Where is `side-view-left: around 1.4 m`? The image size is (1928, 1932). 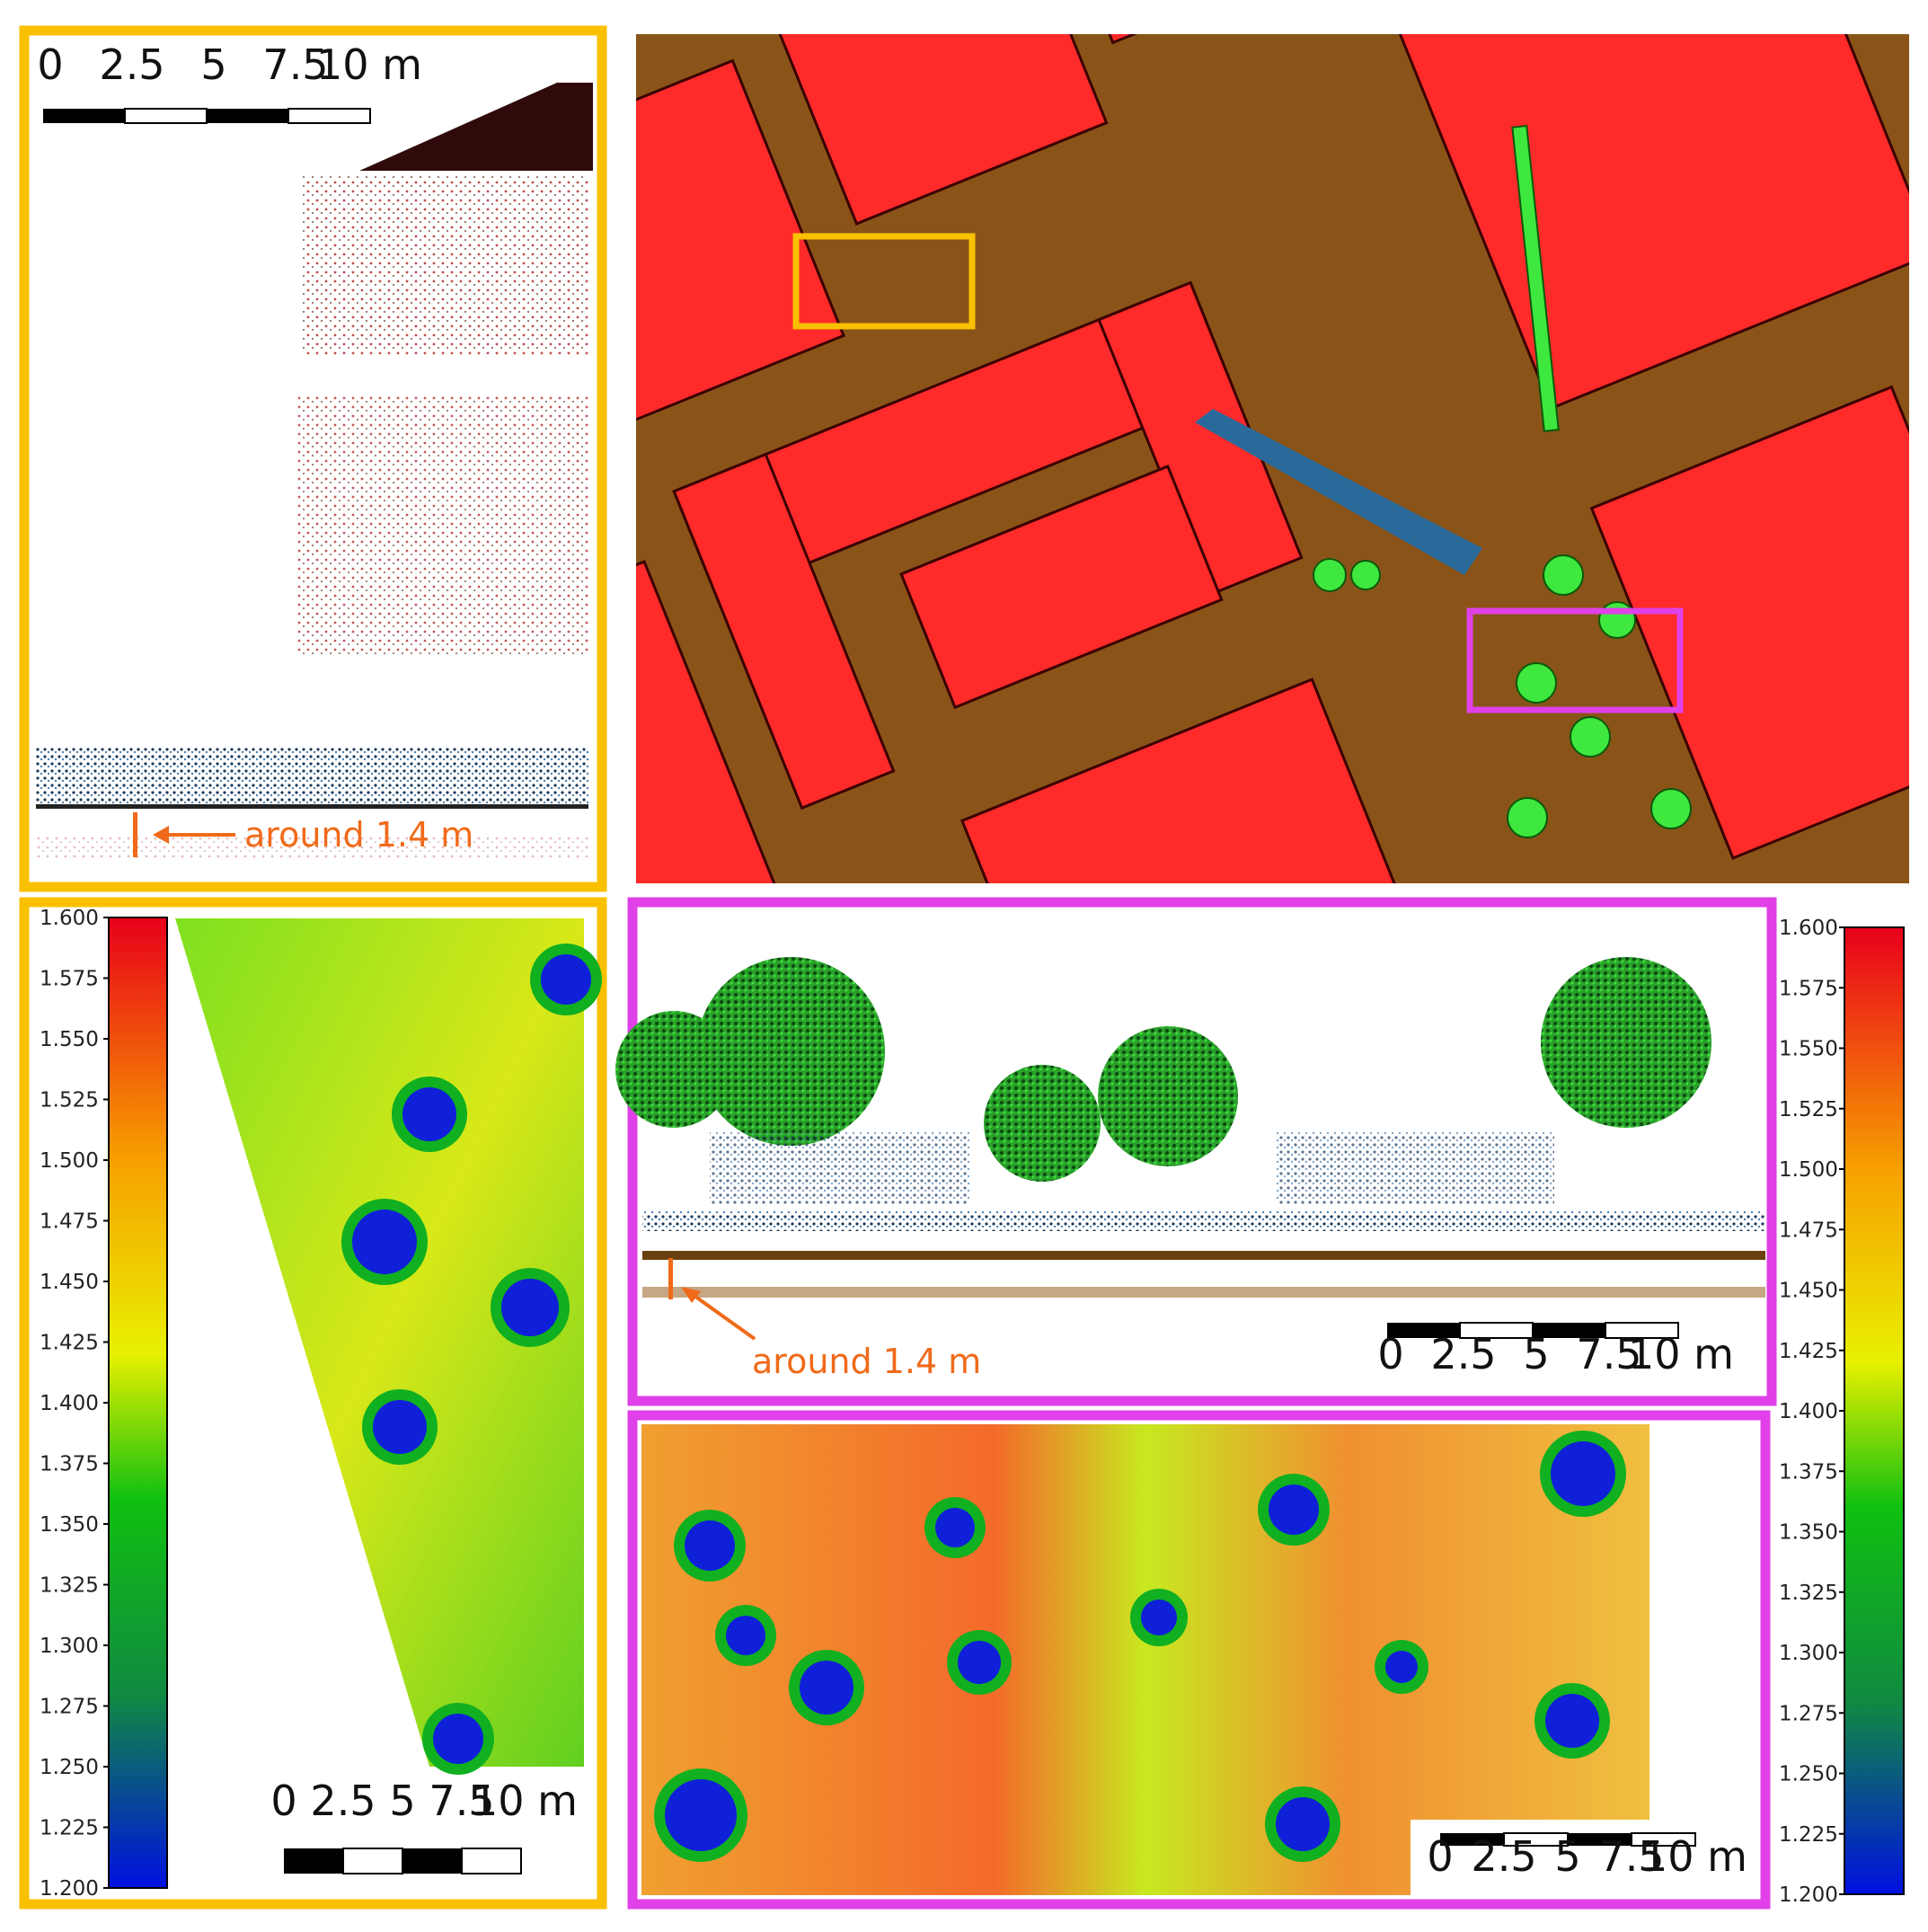 side-view-left: around 1.4 m is located at coordinates (315, 470).